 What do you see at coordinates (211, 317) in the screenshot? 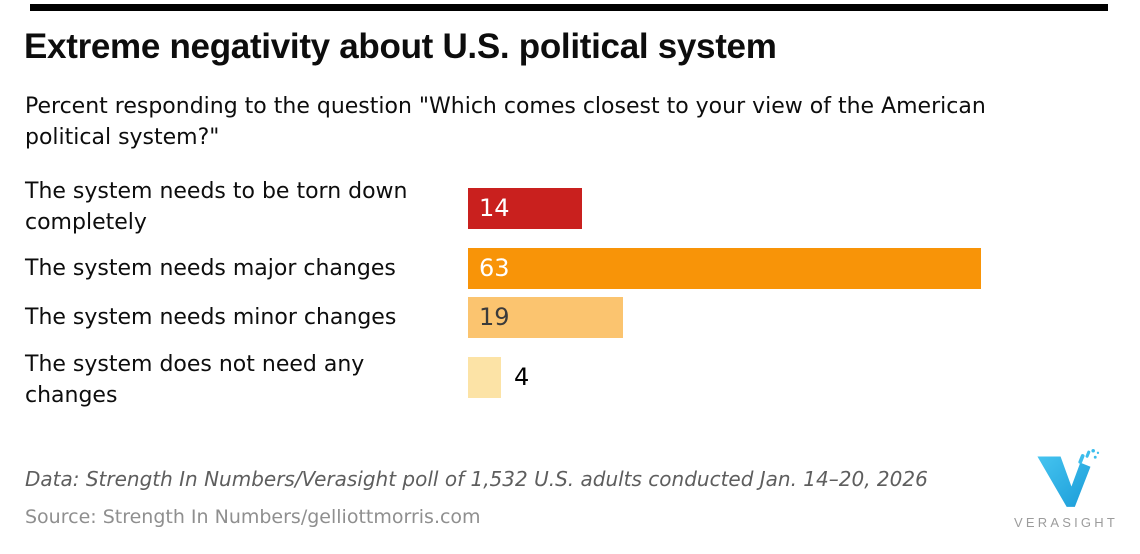
I see `label-line: The system needs minor changes` at bounding box center [211, 317].